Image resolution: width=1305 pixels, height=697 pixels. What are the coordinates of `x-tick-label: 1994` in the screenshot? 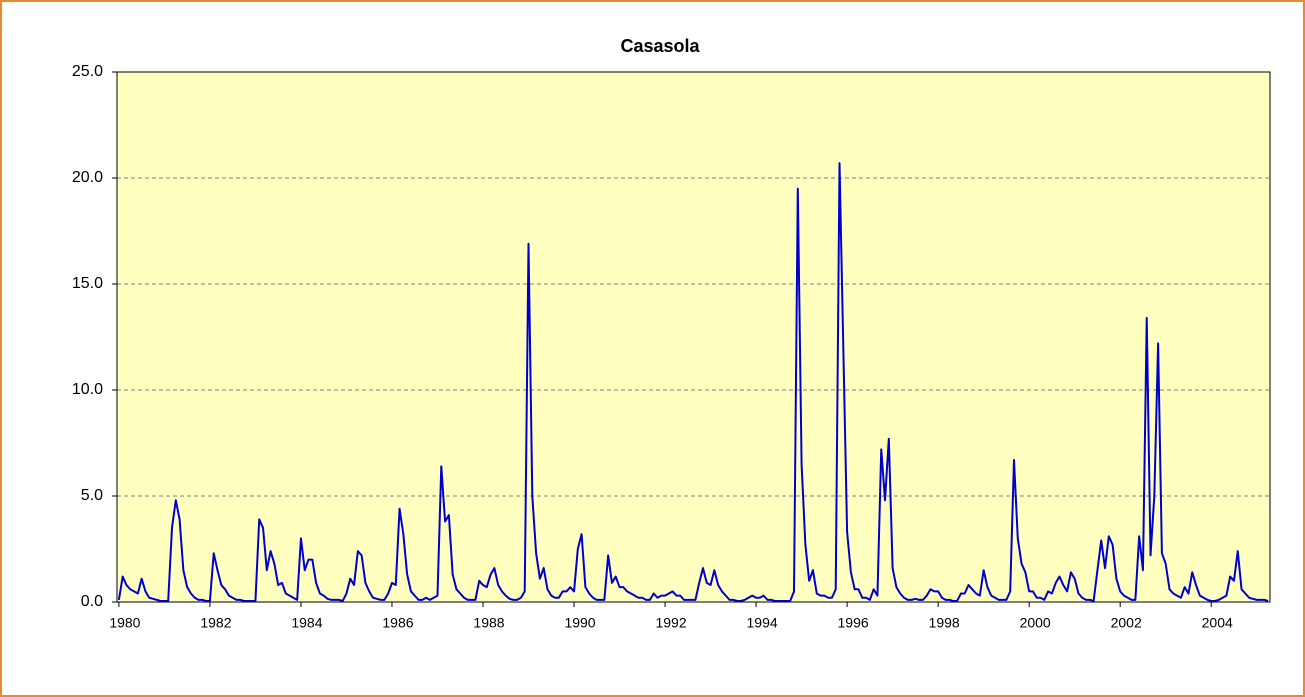 It's located at (762, 623).